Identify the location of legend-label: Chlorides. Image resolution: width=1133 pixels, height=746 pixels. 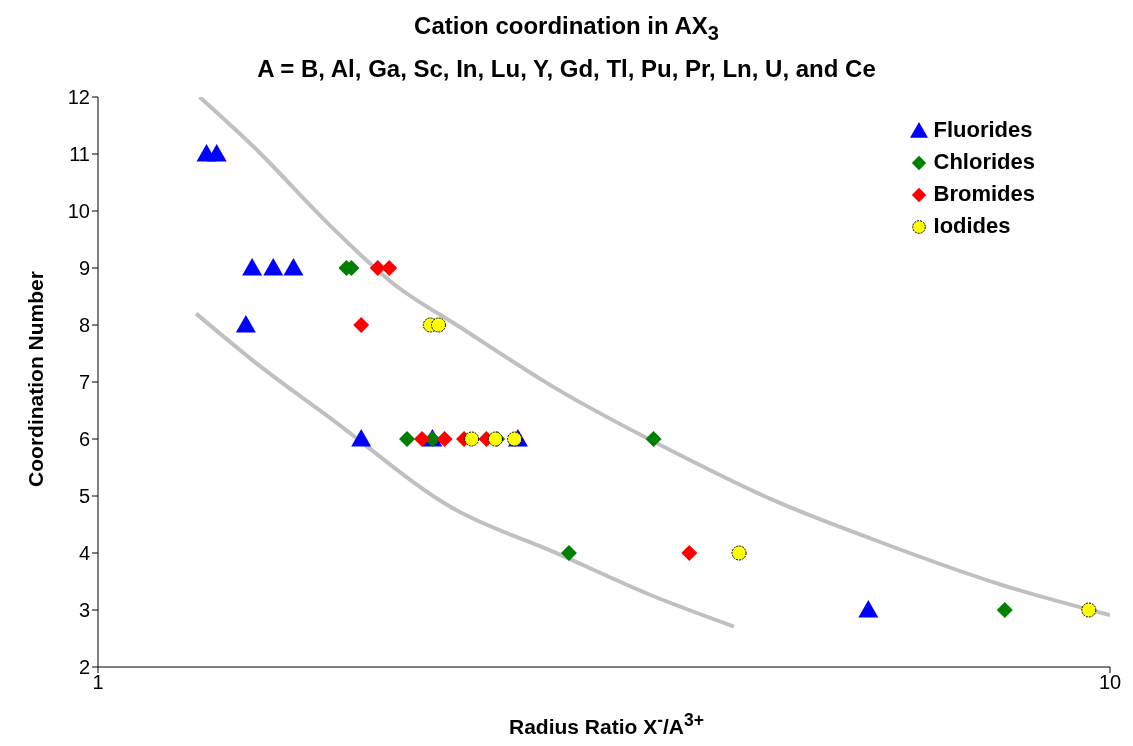
(984, 161).